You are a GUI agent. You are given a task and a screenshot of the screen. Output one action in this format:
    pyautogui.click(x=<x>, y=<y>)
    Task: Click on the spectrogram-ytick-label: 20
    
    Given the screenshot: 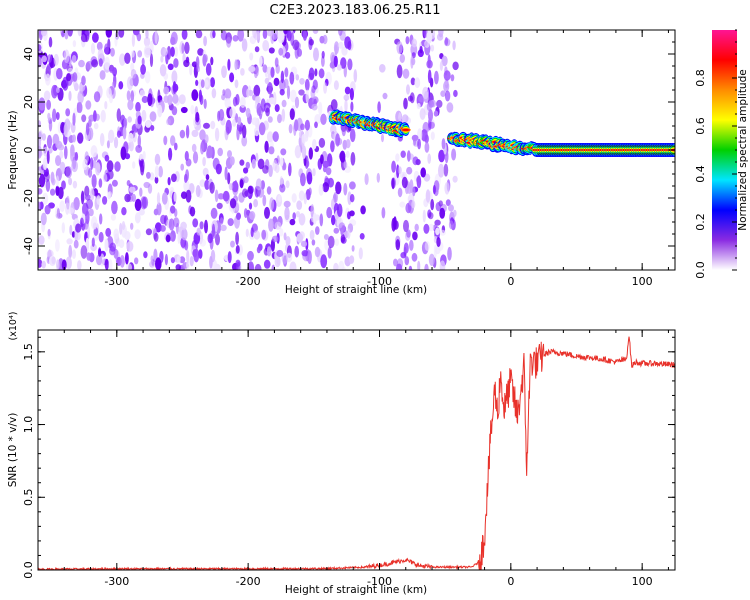 What is the action you would take?
    pyautogui.click(x=28, y=102)
    